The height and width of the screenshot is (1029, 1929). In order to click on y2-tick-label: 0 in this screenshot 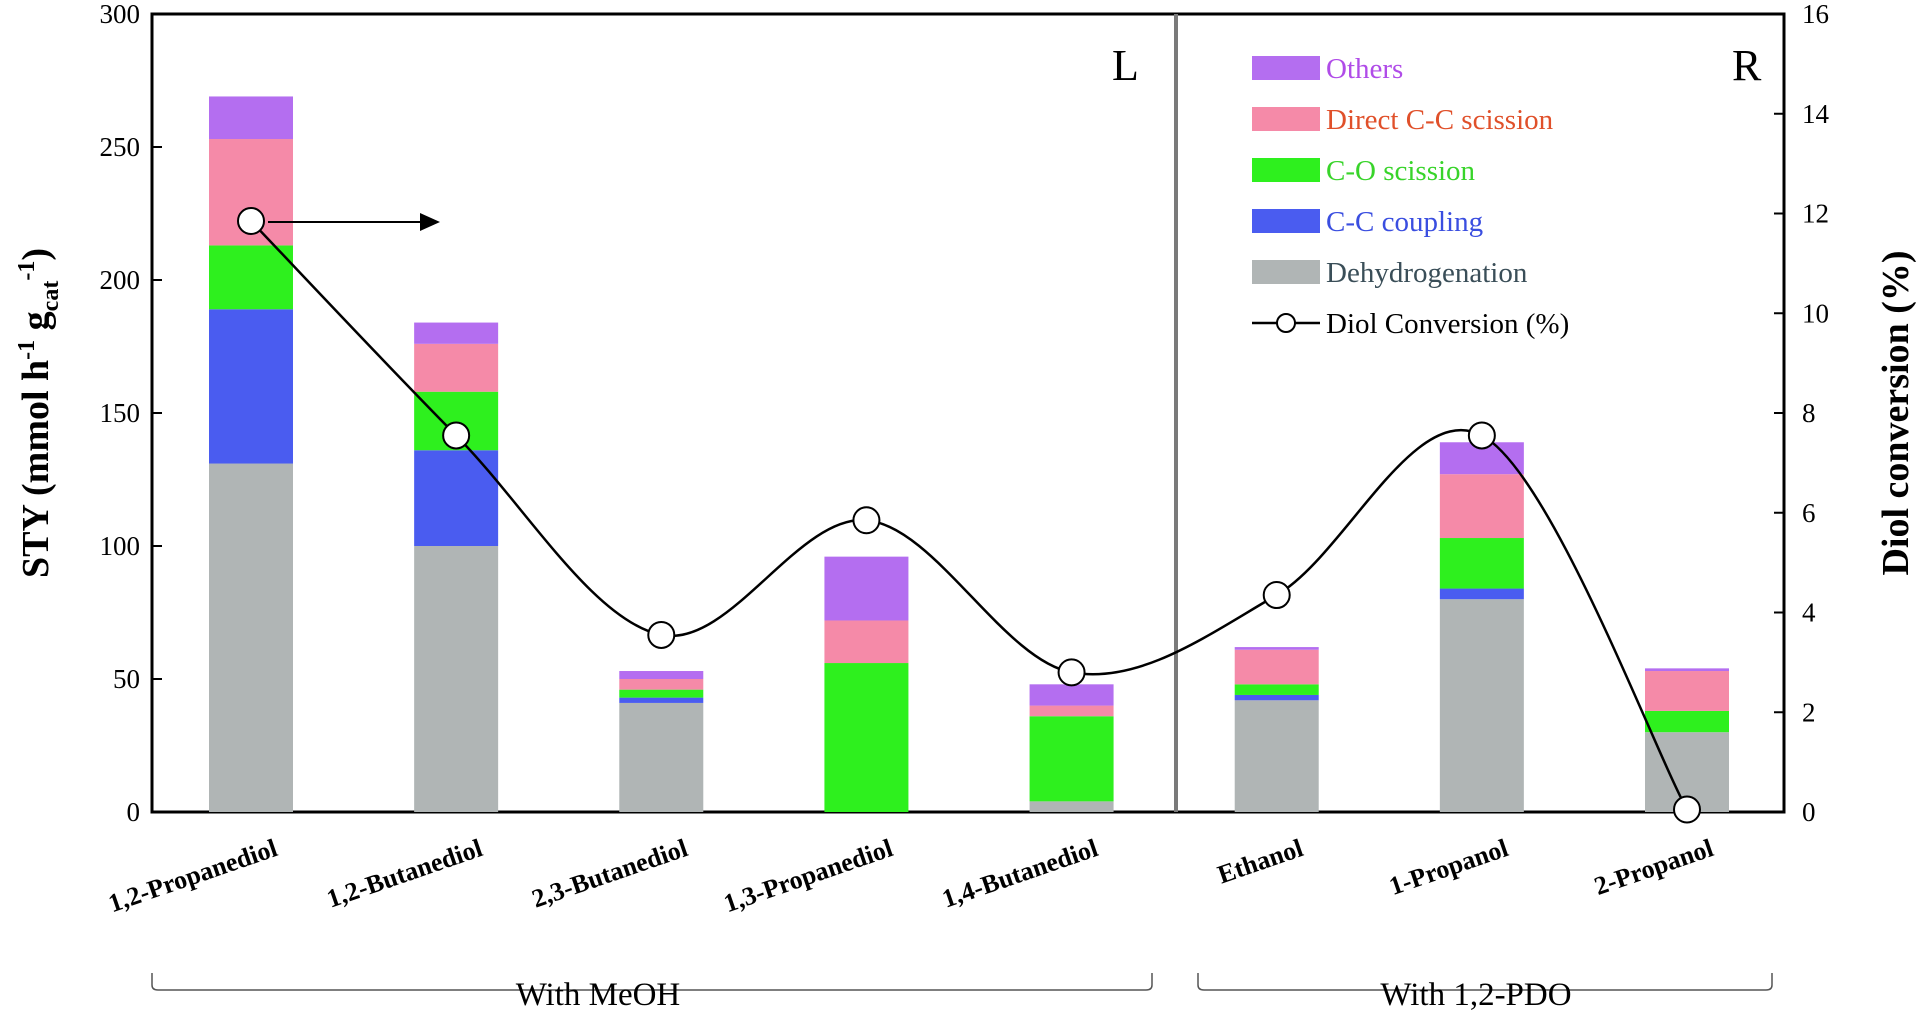, I will do `click(1809, 812)`.